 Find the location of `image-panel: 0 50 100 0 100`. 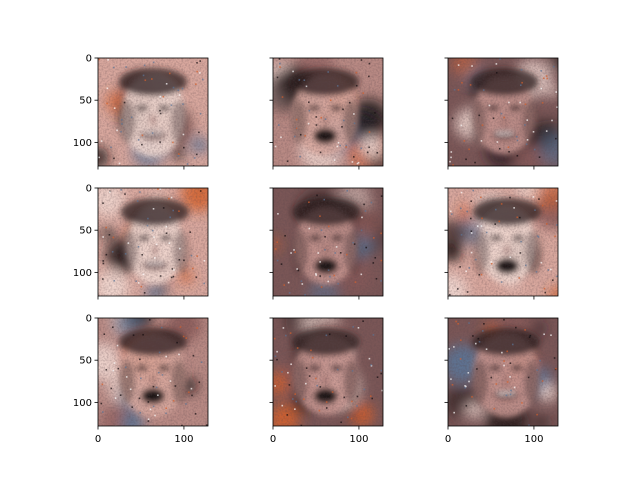

image-panel: 0 50 100 0 100 is located at coordinates (141, 379).